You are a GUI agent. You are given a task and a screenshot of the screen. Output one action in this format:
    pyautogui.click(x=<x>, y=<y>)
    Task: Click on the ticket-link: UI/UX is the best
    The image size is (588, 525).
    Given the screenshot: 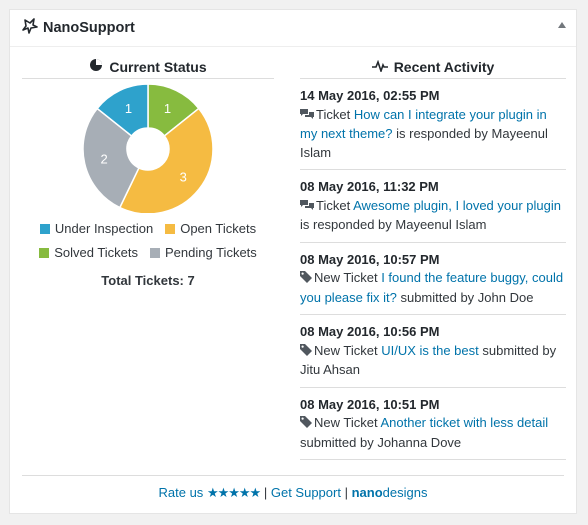 What is the action you would take?
    pyautogui.click(x=430, y=350)
    